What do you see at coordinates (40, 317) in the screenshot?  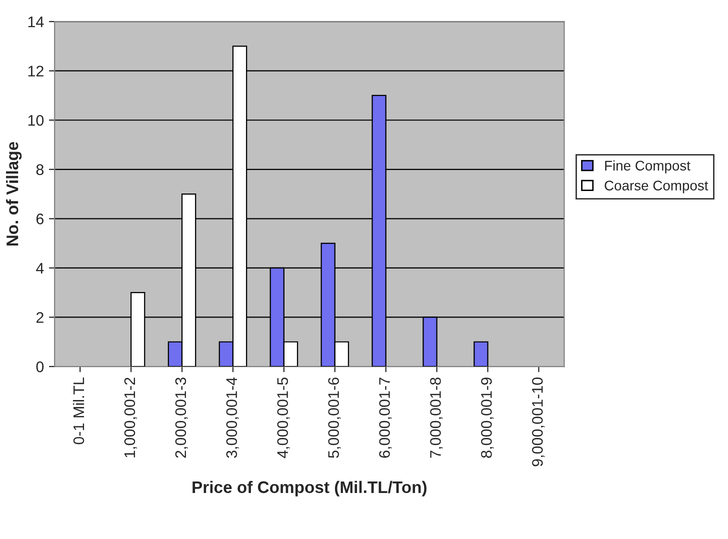 I see `y-tick-label: 2` at bounding box center [40, 317].